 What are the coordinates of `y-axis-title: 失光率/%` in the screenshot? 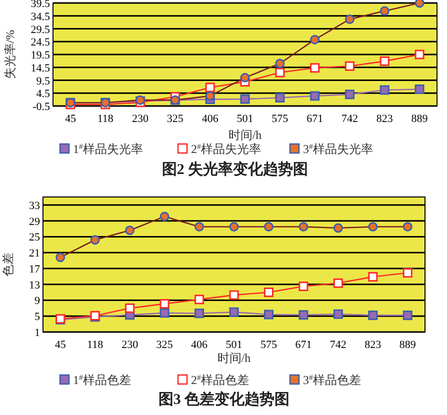 It's located at (10, 55).